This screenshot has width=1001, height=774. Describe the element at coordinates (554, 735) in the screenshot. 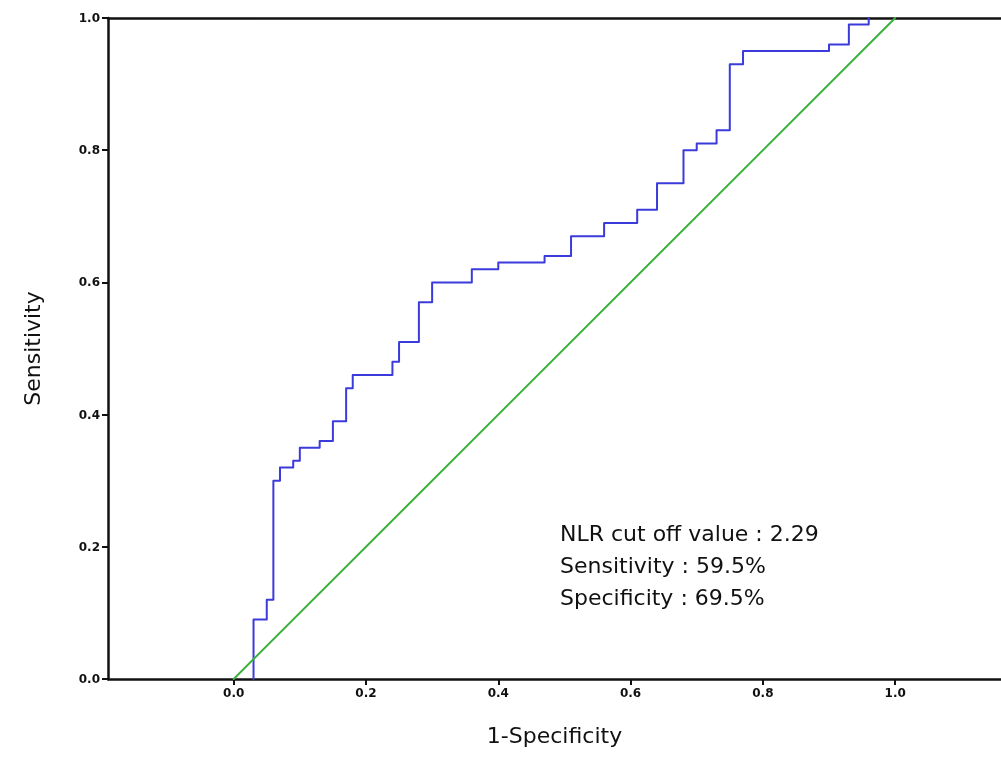

I see `x-axis-title: 1-Specificity` at that location.